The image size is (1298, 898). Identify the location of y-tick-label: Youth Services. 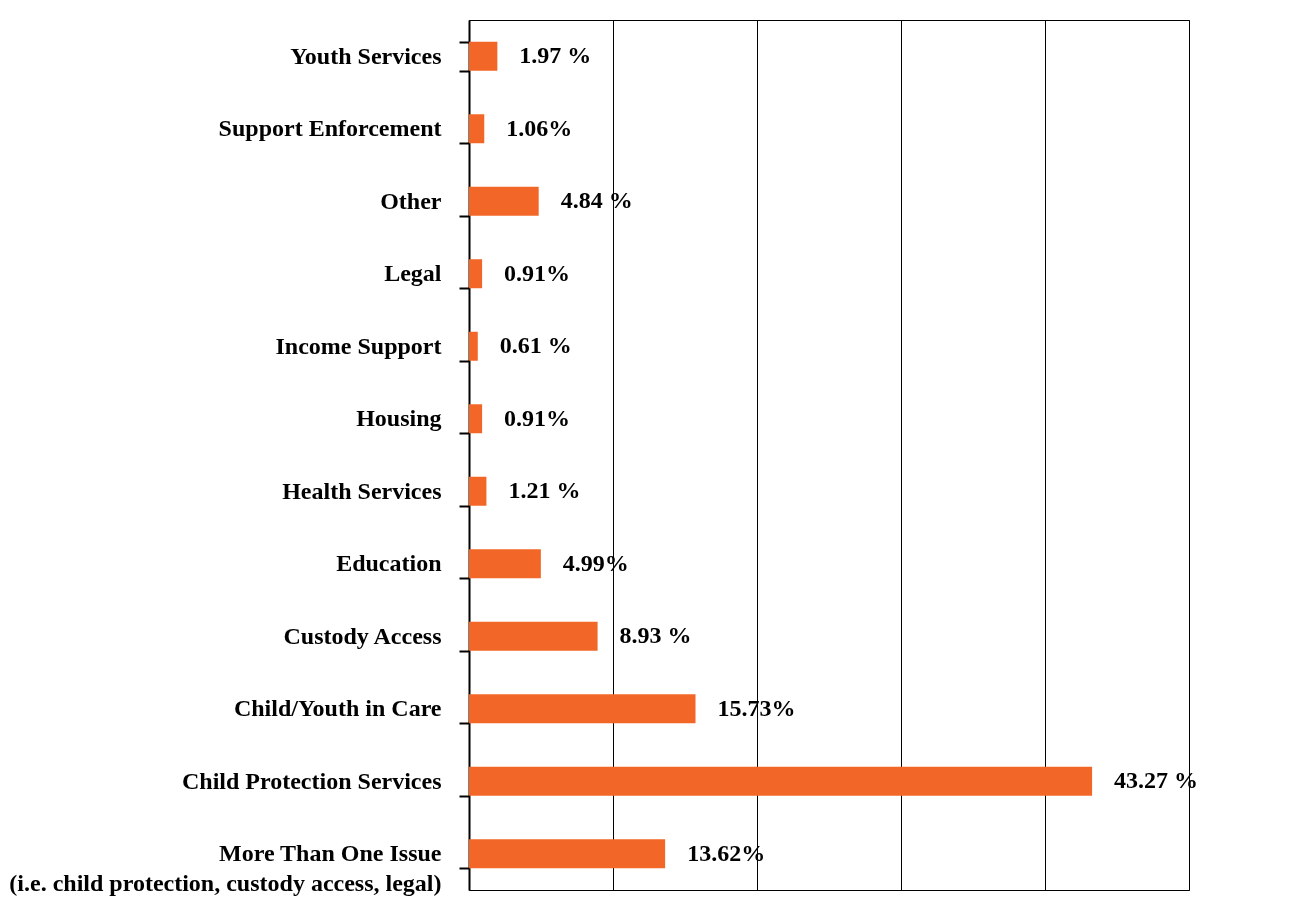
(366, 55).